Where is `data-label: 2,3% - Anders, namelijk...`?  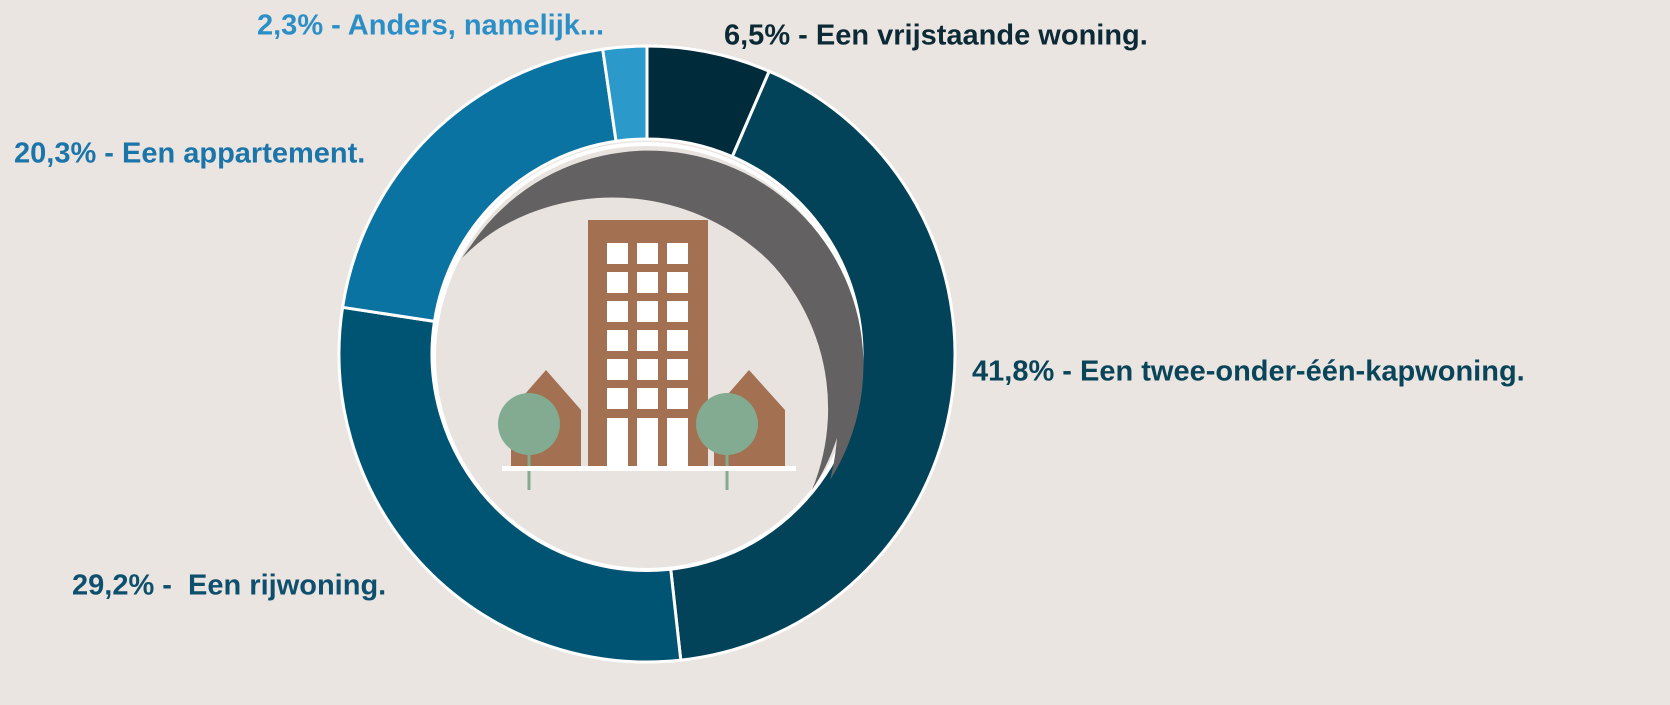 data-label: 2,3% - Anders, namelijk... is located at coordinates (430, 26).